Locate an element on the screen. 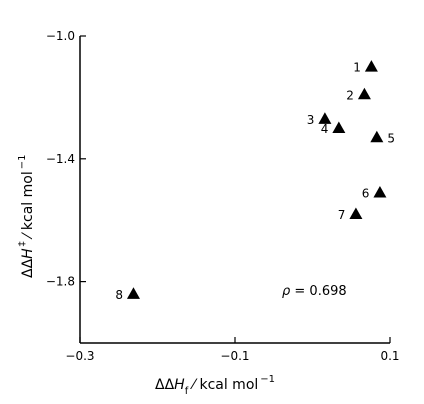 This screenshot has width=424, height=404. data-point-label-7: 7 is located at coordinates (342, 215).